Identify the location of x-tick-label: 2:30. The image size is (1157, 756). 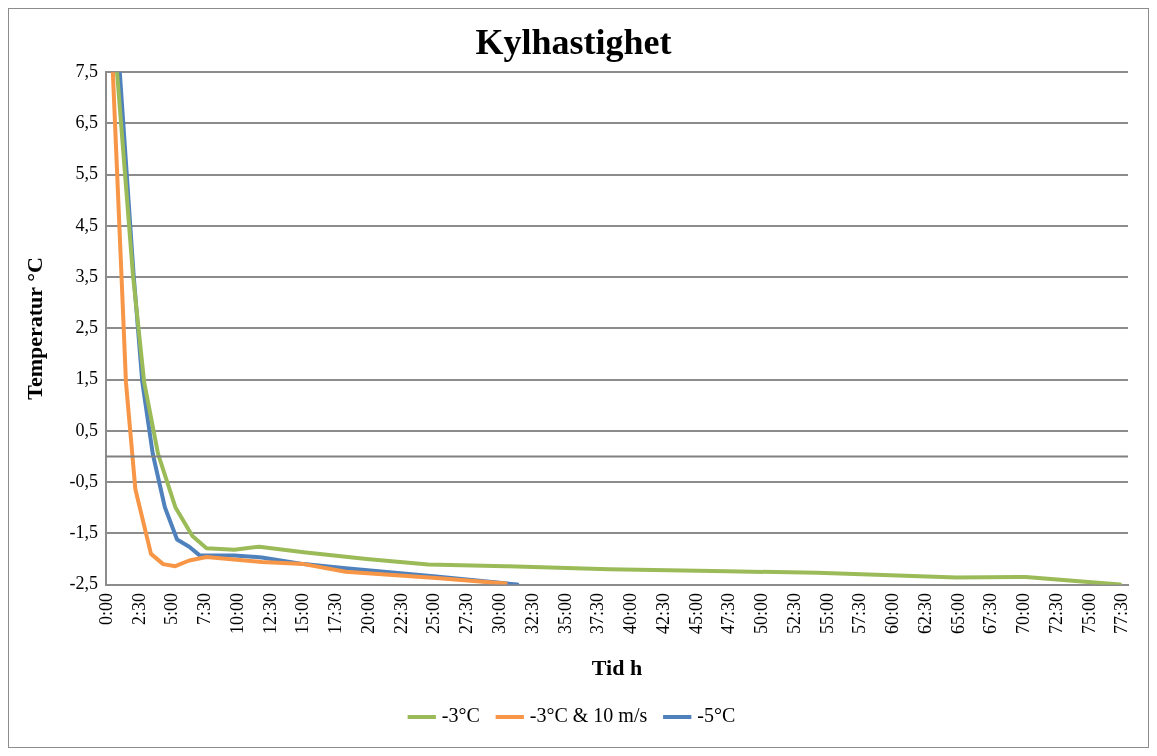
(138, 608).